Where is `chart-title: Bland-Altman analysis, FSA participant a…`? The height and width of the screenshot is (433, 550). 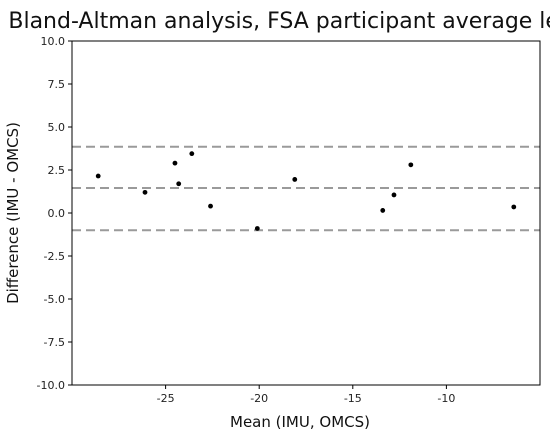 chart-title: Bland-Altman analysis, FSA participant a… is located at coordinates (279, 21).